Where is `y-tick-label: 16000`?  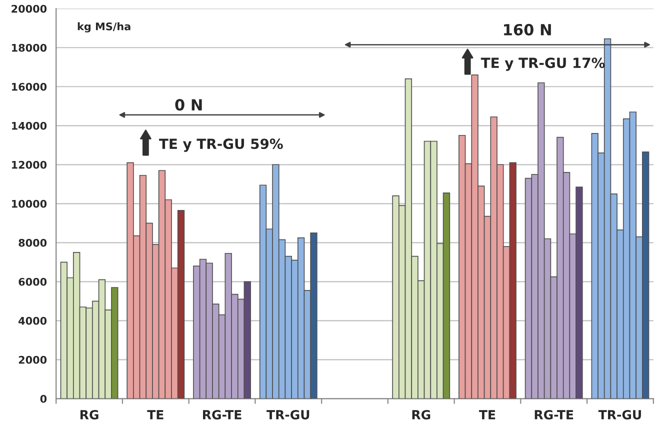
y-tick-label: 16000 is located at coordinates (29, 86).